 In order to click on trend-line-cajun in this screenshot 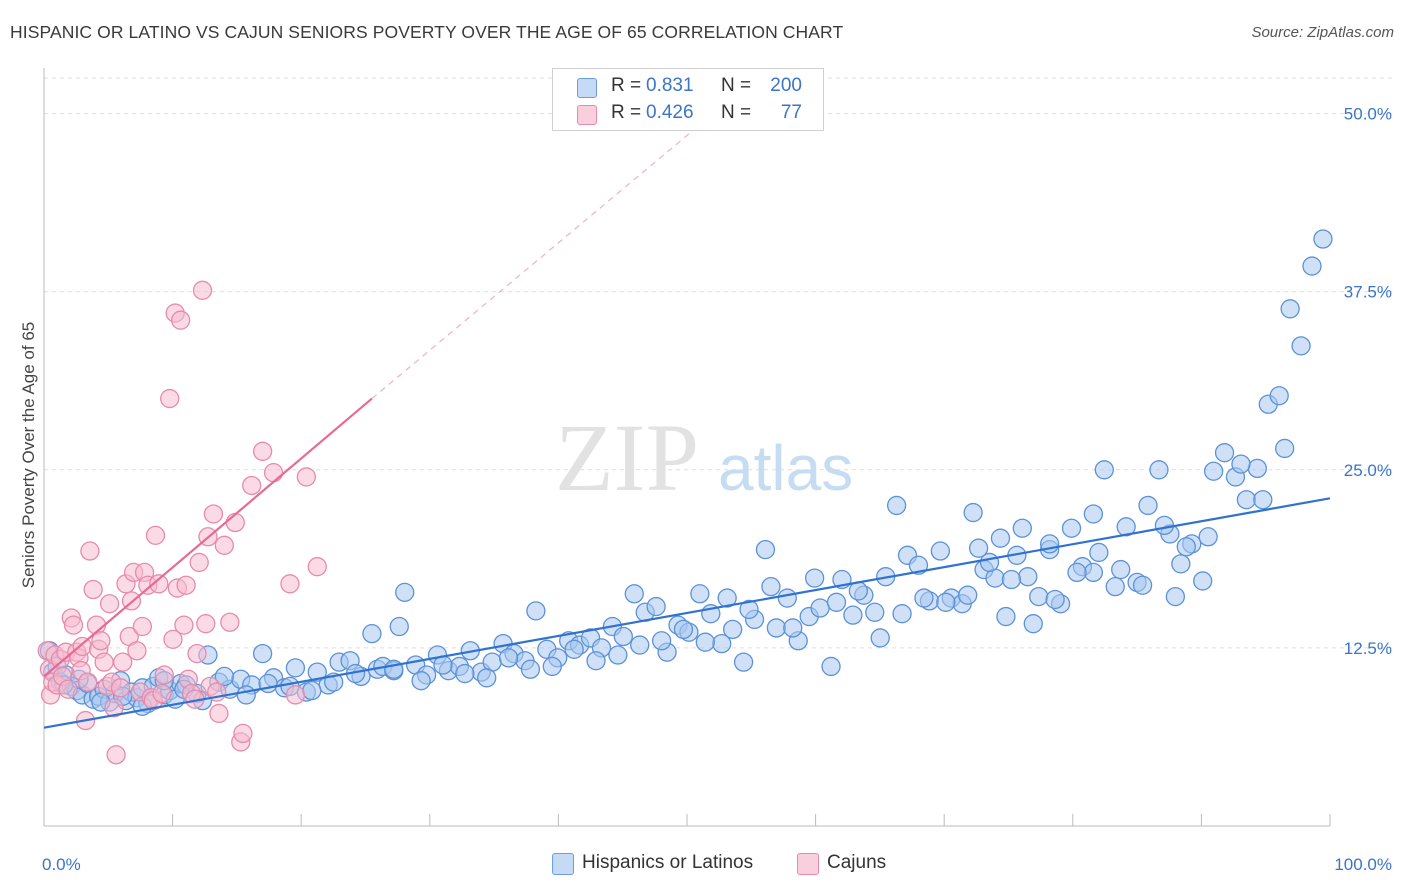, I will do `click(208, 537)`.